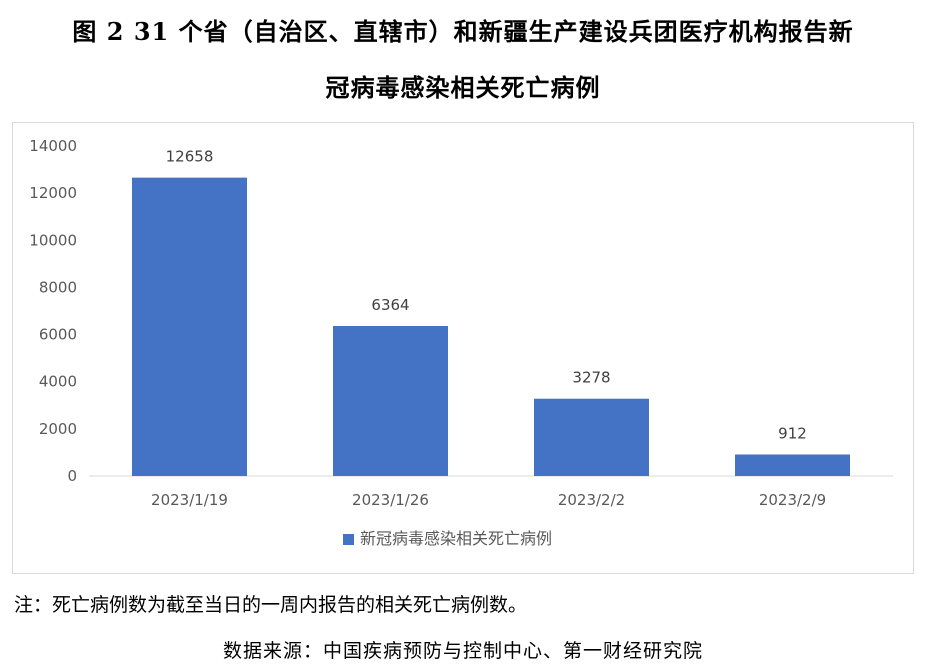  What do you see at coordinates (792, 500) in the screenshot?
I see `x-tick-label: 2023/2/9` at bounding box center [792, 500].